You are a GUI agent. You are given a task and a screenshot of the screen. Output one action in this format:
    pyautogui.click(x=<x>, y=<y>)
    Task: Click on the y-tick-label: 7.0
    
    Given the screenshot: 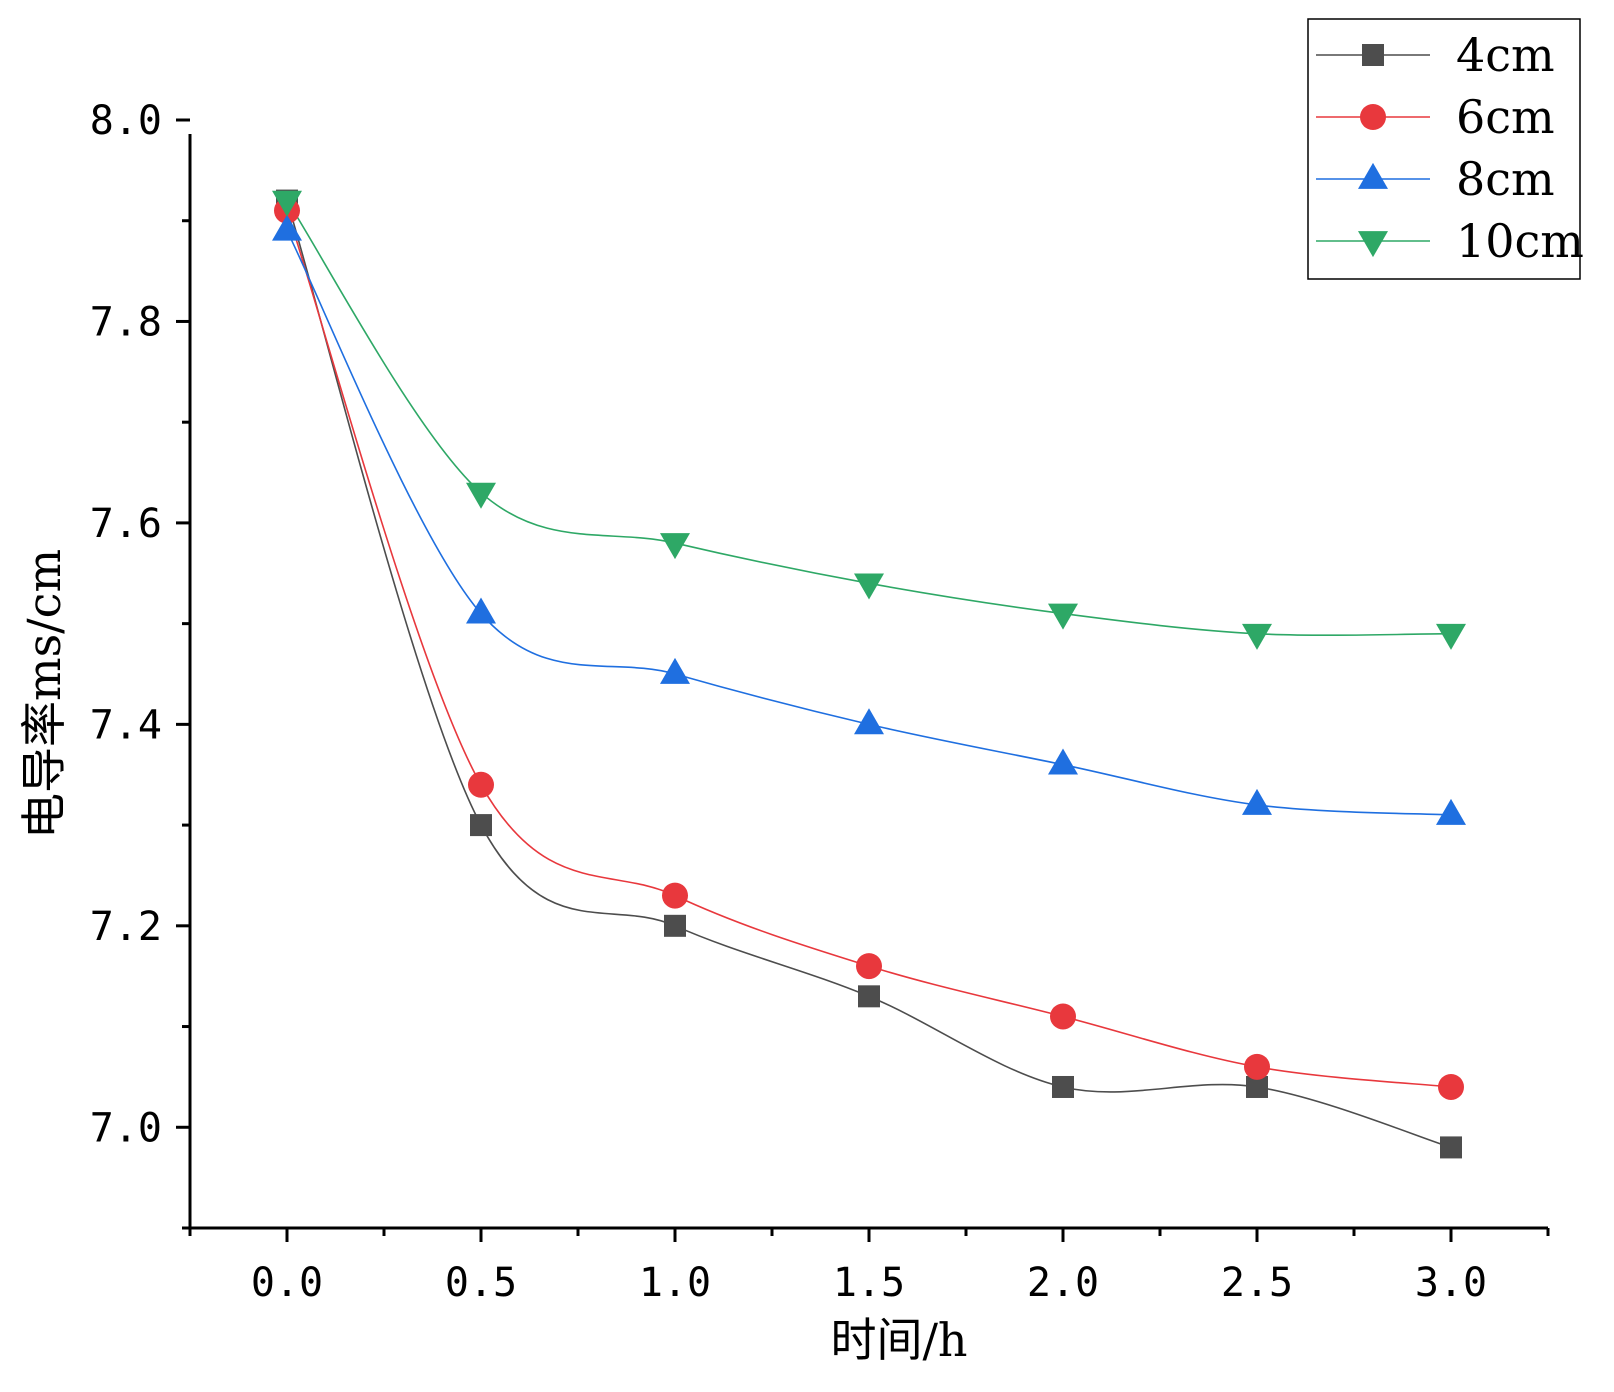 What is the action you would take?
    pyautogui.click(x=126, y=1128)
    